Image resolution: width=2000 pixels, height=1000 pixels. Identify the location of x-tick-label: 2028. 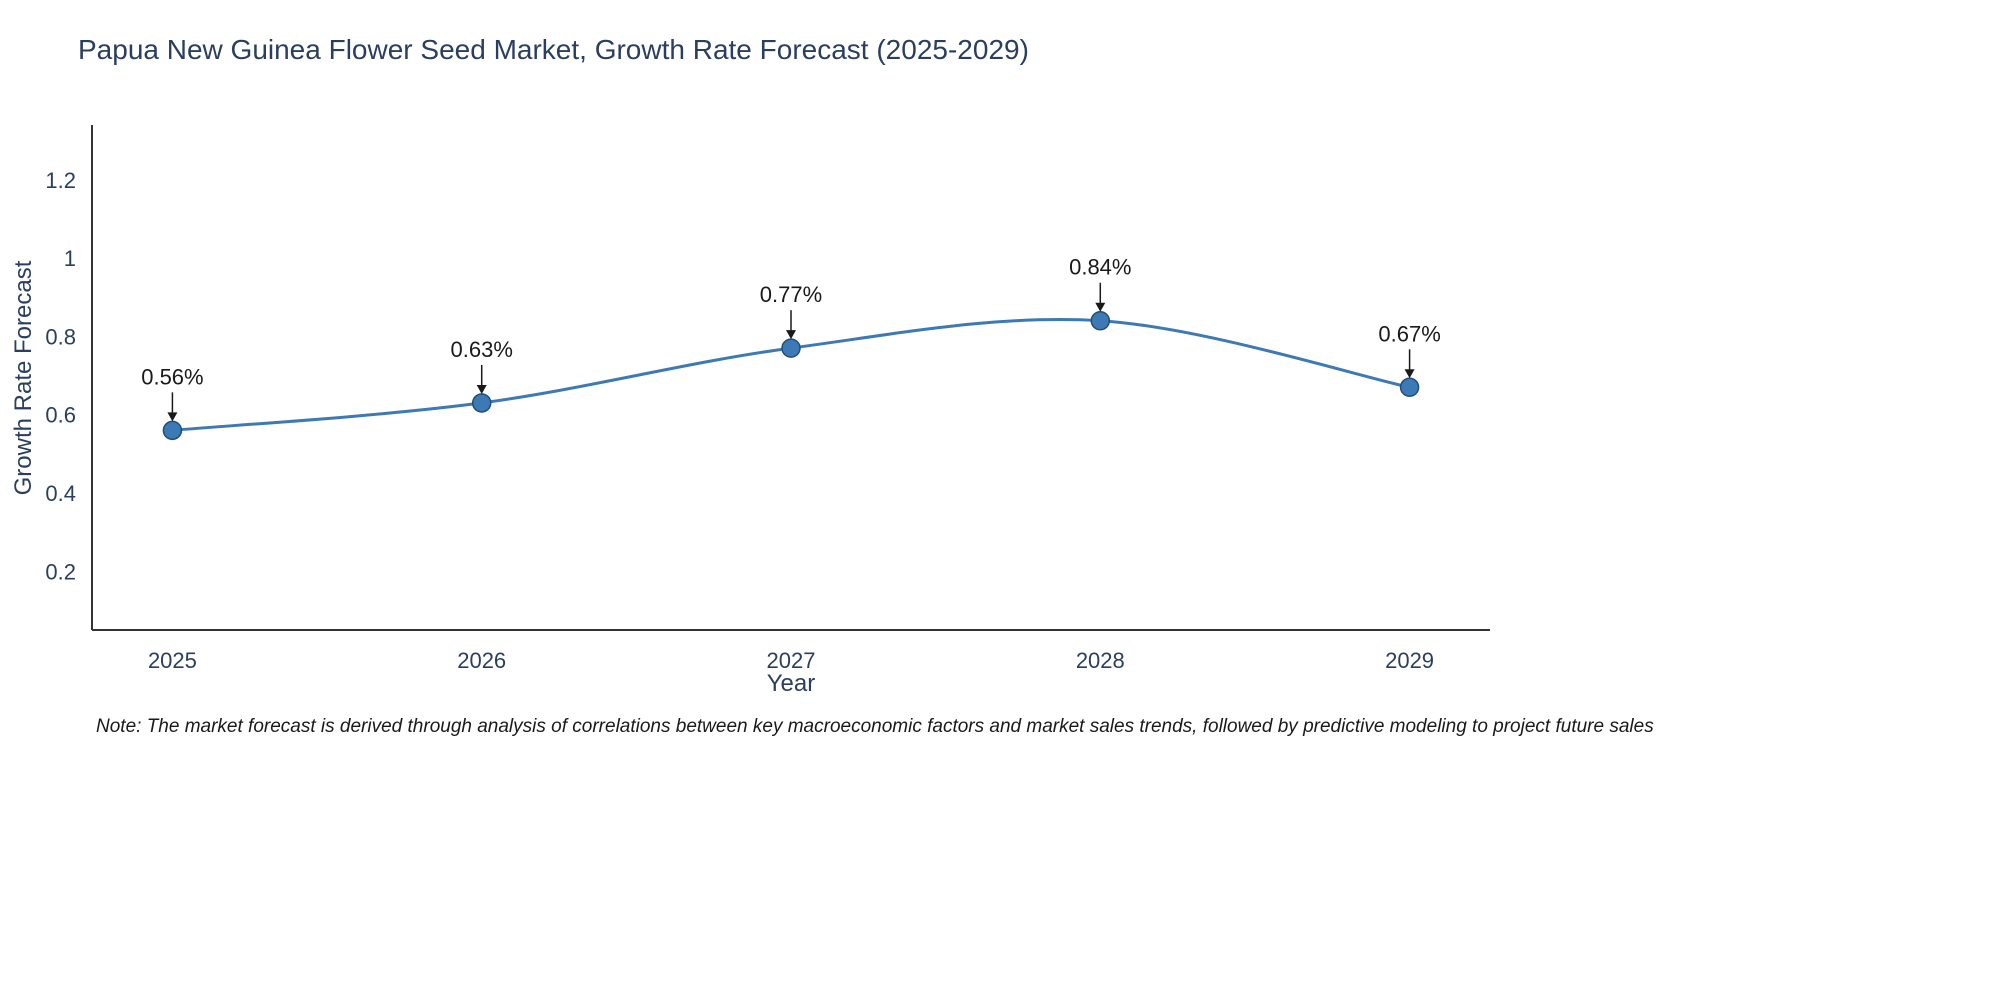
(1100, 660).